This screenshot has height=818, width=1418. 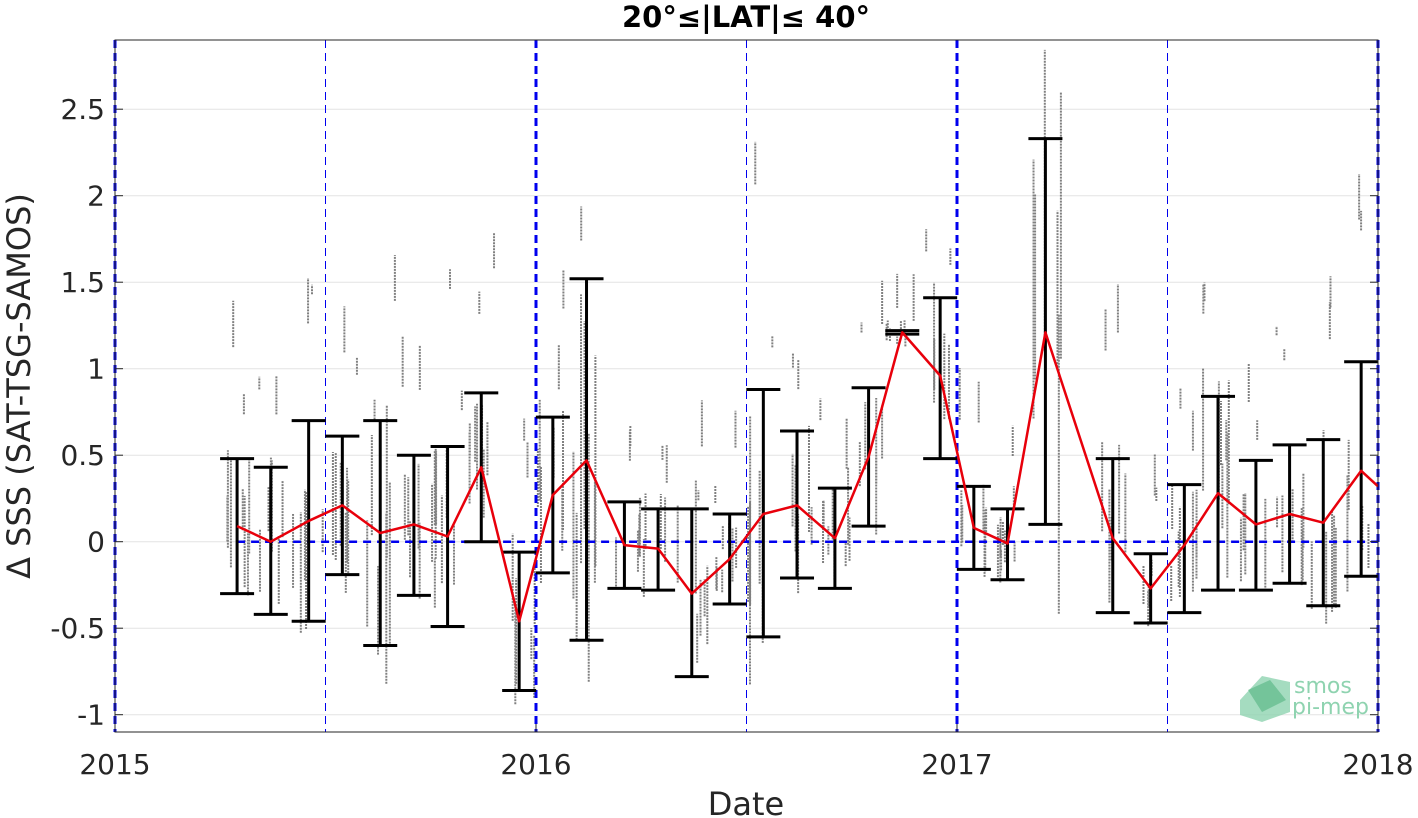 What do you see at coordinates (746, 17) in the screenshot?
I see `chart-title: 20°≤|LAT|≤ 40°` at bounding box center [746, 17].